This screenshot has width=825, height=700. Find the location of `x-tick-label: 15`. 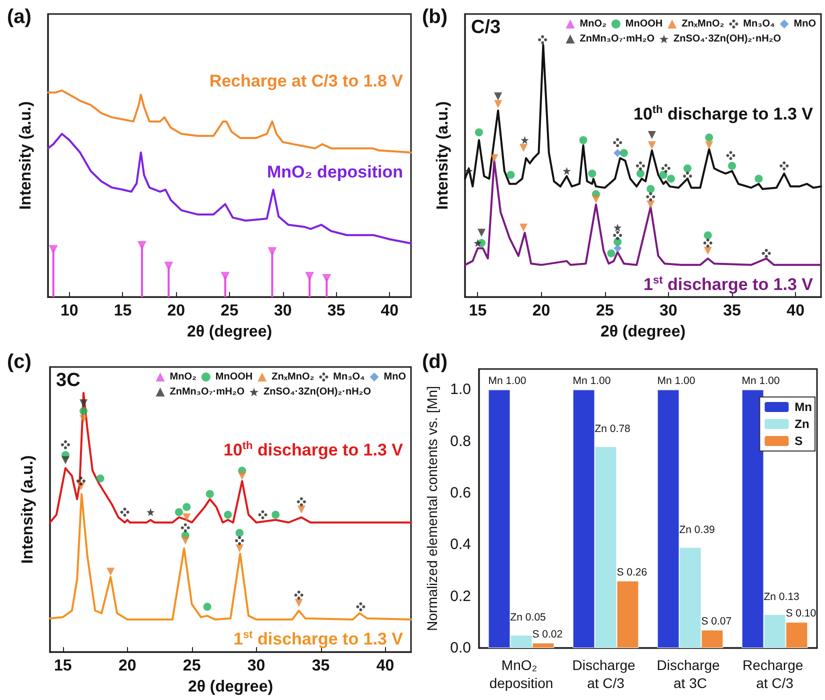

x-tick-label: 15 is located at coordinates (477, 311).